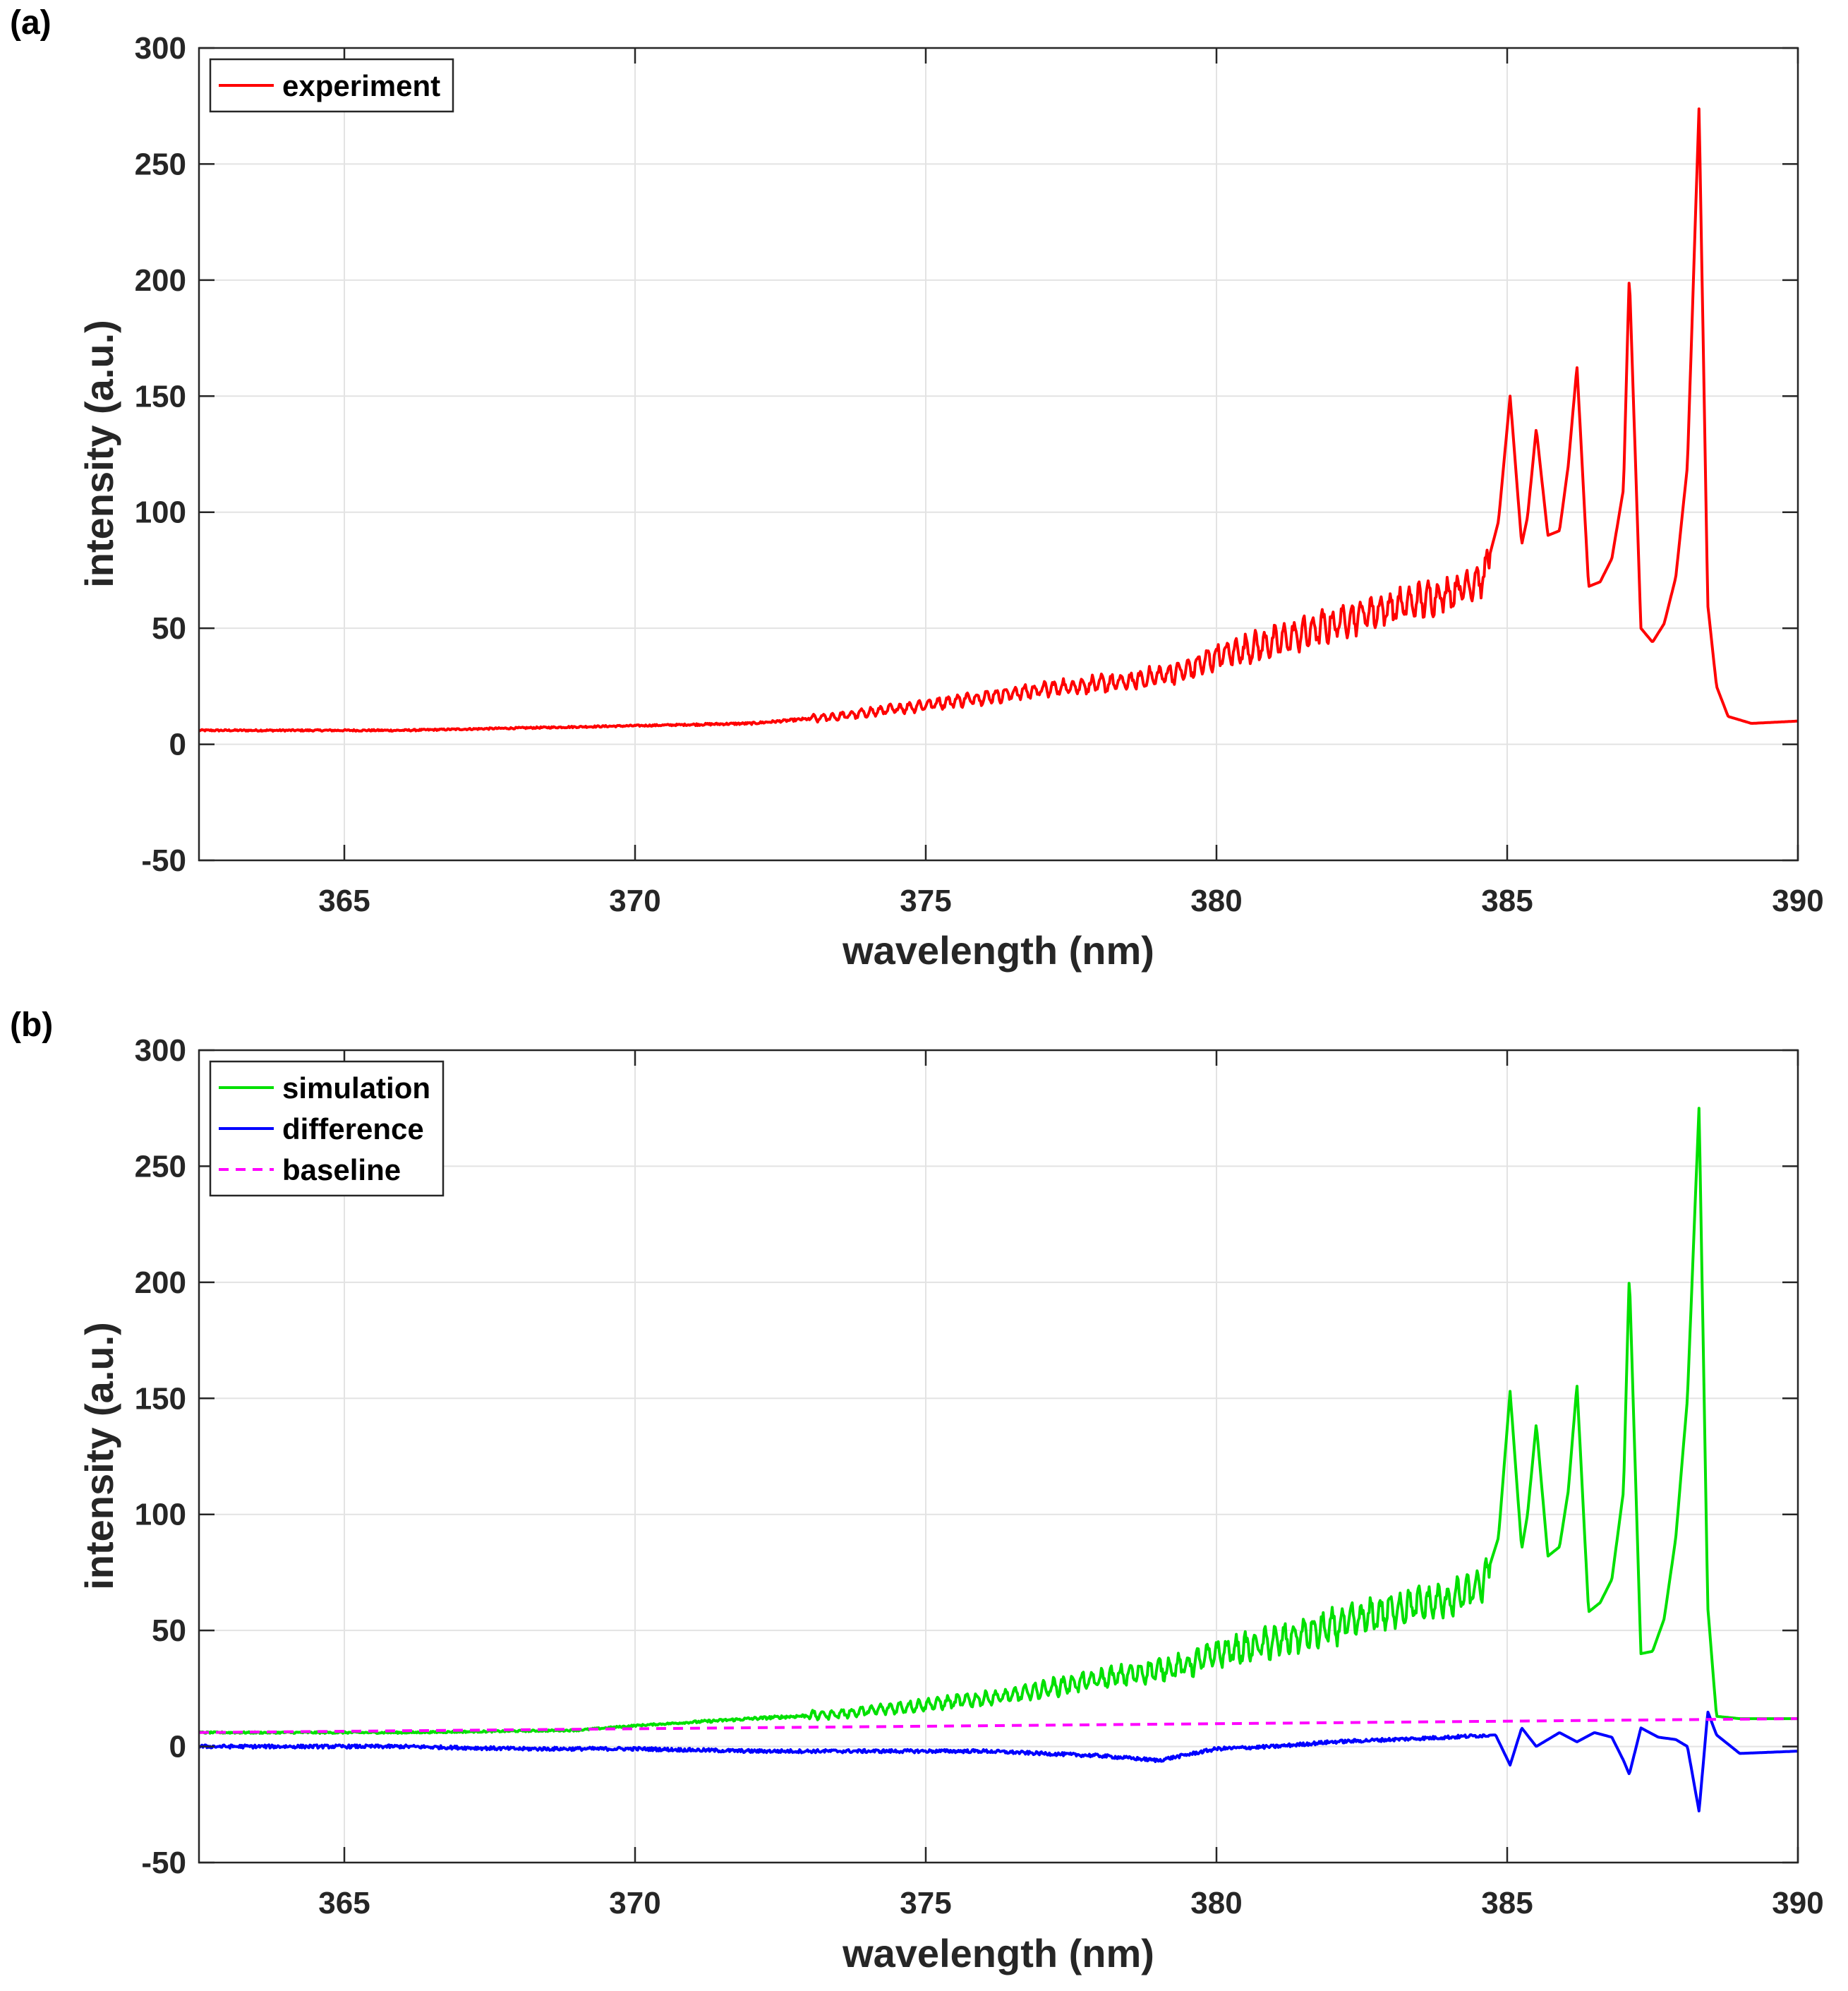  What do you see at coordinates (1507, 1903) in the screenshot?
I see `panel-b-xtick-label-385: 385` at bounding box center [1507, 1903].